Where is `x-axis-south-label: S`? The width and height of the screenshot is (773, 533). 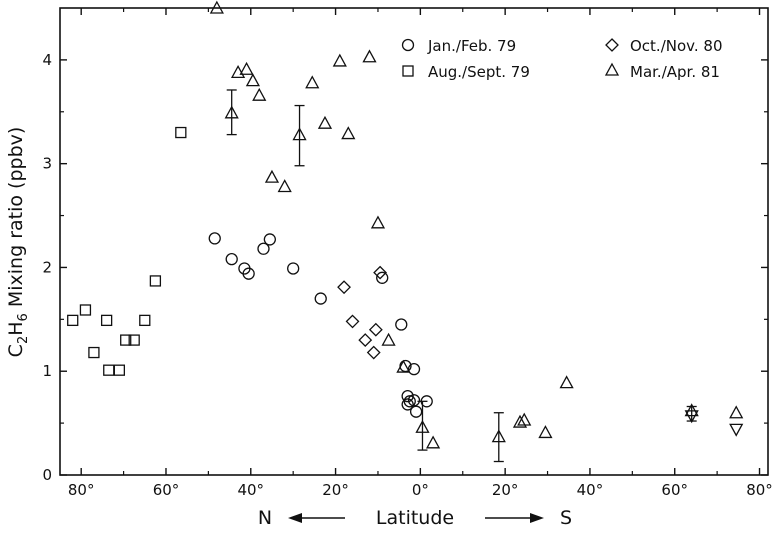 x-axis-south-label: S is located at coordinates (566, 518).